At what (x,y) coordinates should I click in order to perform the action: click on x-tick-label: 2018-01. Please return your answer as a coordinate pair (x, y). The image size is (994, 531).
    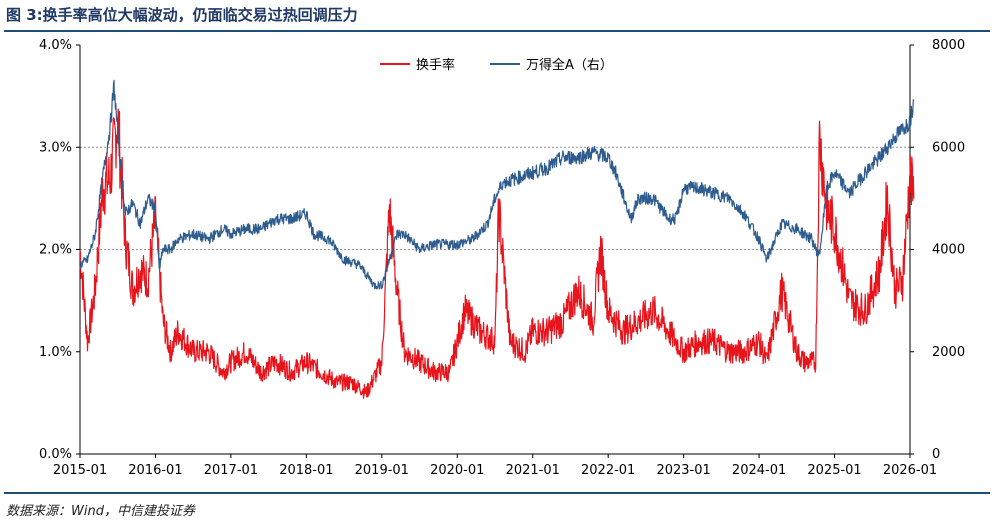
    Looking at the image, I should click on (306, 470).